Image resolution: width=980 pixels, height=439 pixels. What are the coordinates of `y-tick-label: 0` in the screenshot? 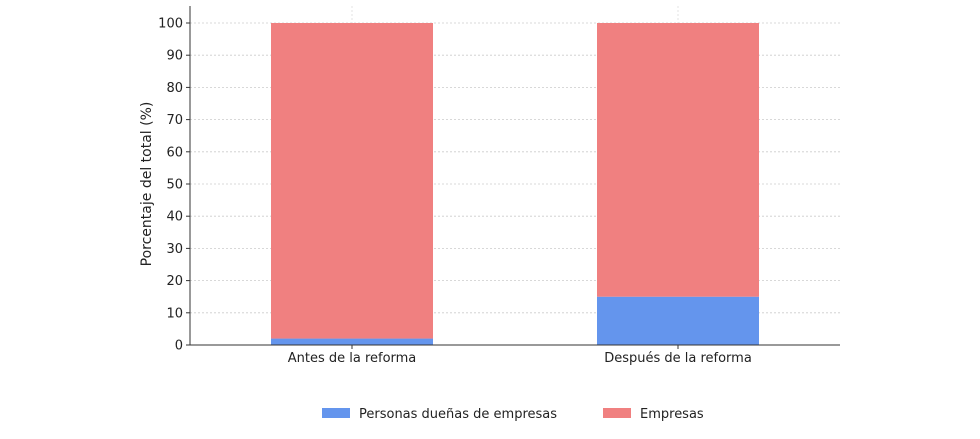 It's located at (179, 346).